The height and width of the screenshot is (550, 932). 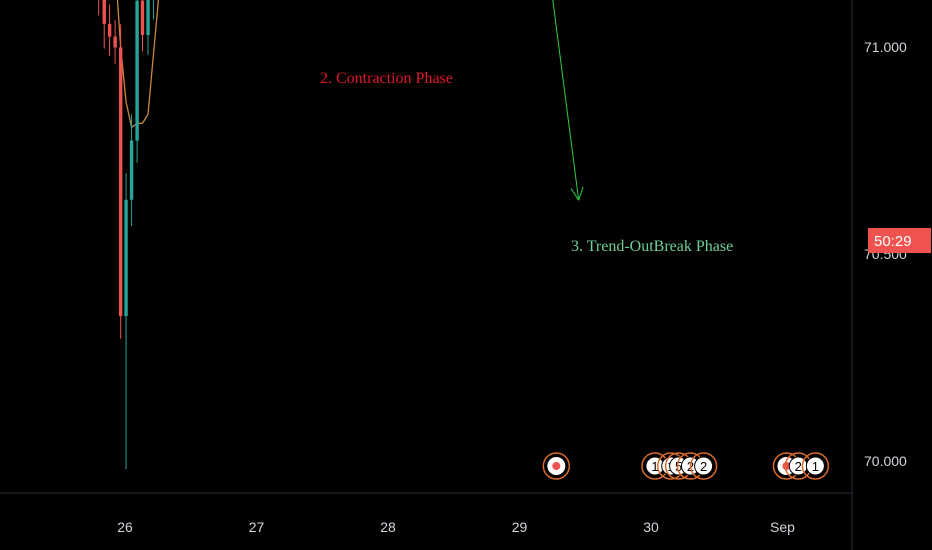 I want to click on x-tick-label: 30, so click(x=651, y=527).